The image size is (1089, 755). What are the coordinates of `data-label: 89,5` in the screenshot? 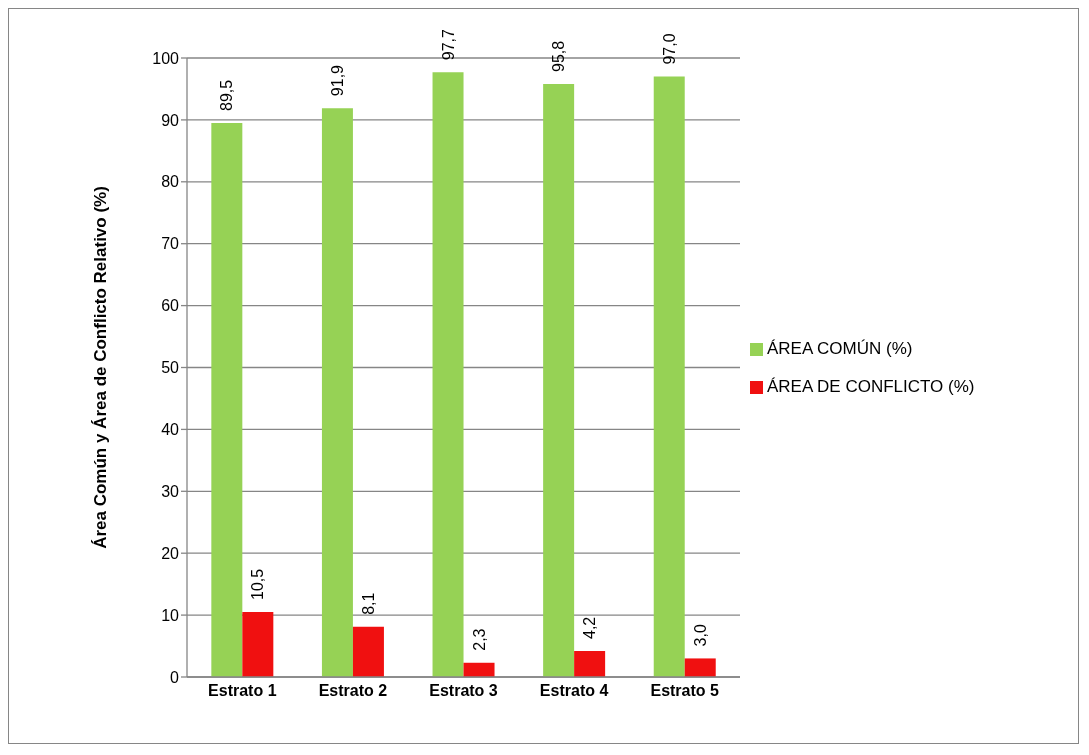 It's located at (227, 95).